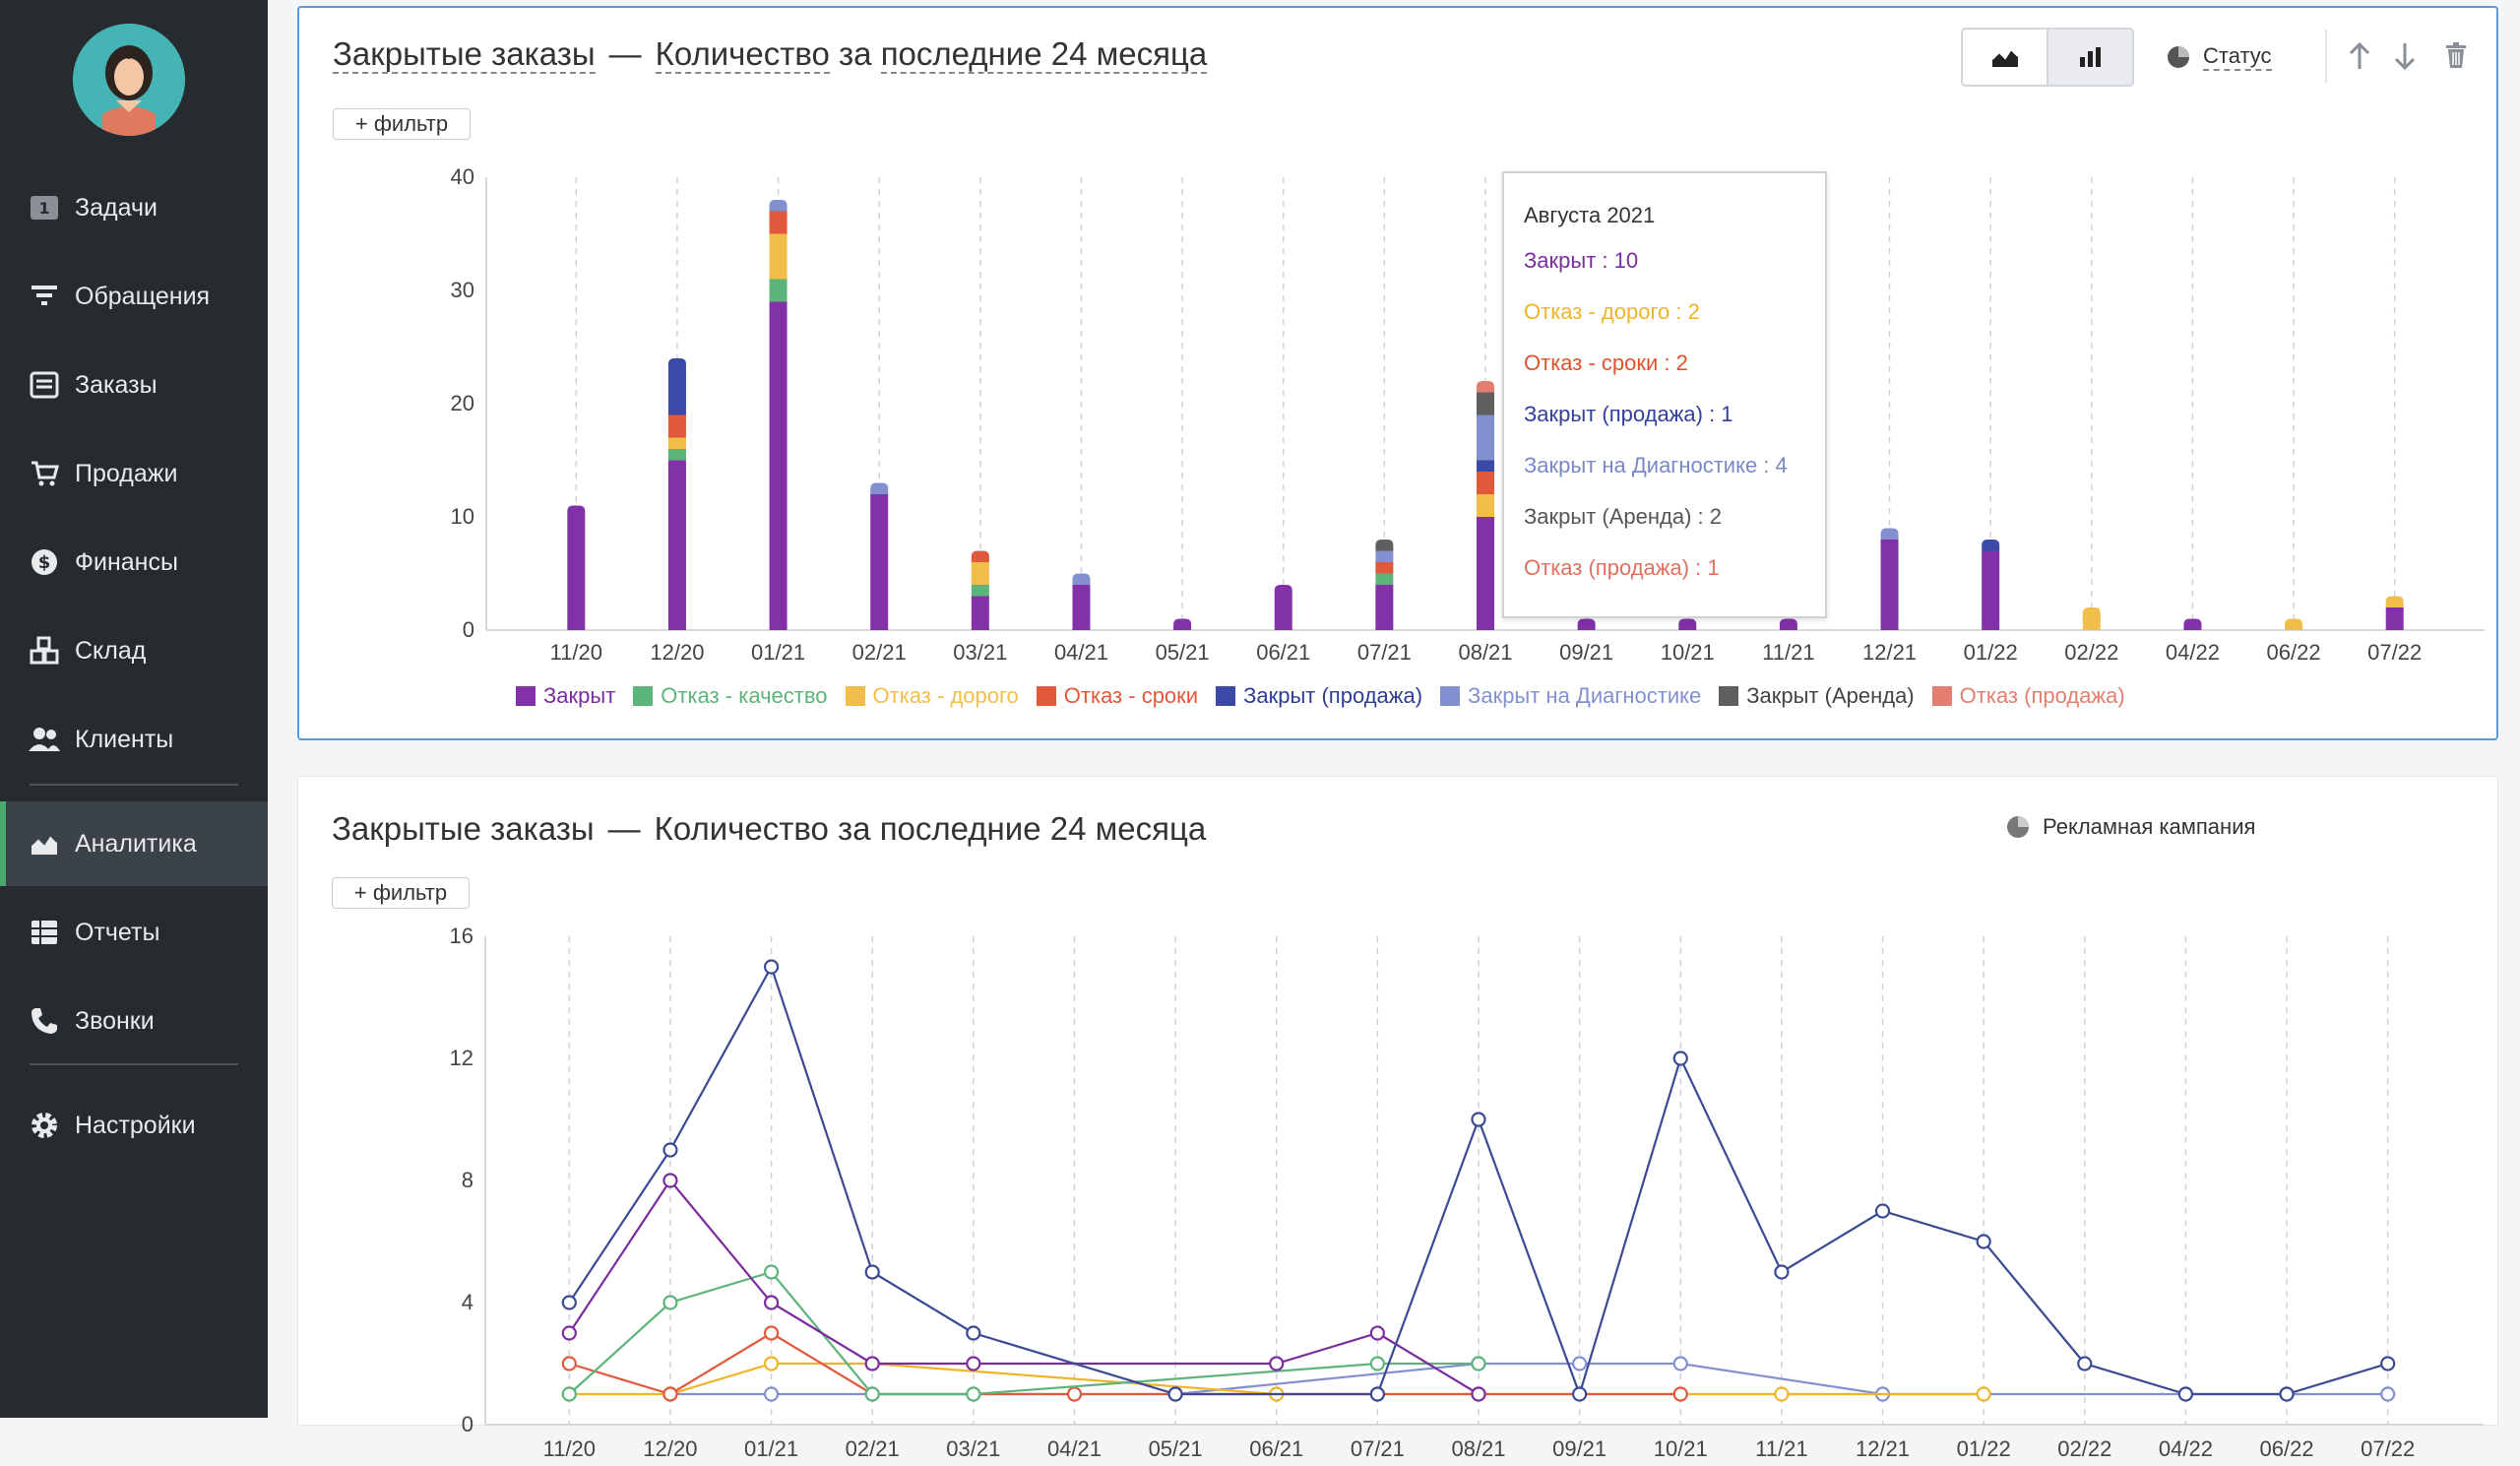 The image size is (2520, 1466). I want to click on sidebar-item-6: Склад, so click(134, 651).